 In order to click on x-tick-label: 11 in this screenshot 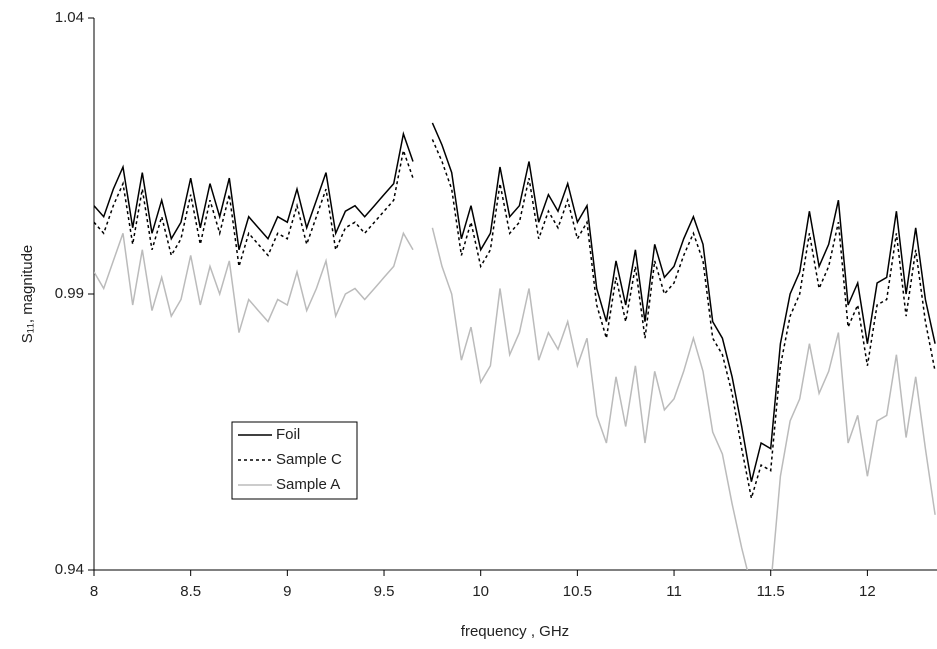, I will do `click(674, 591)`.